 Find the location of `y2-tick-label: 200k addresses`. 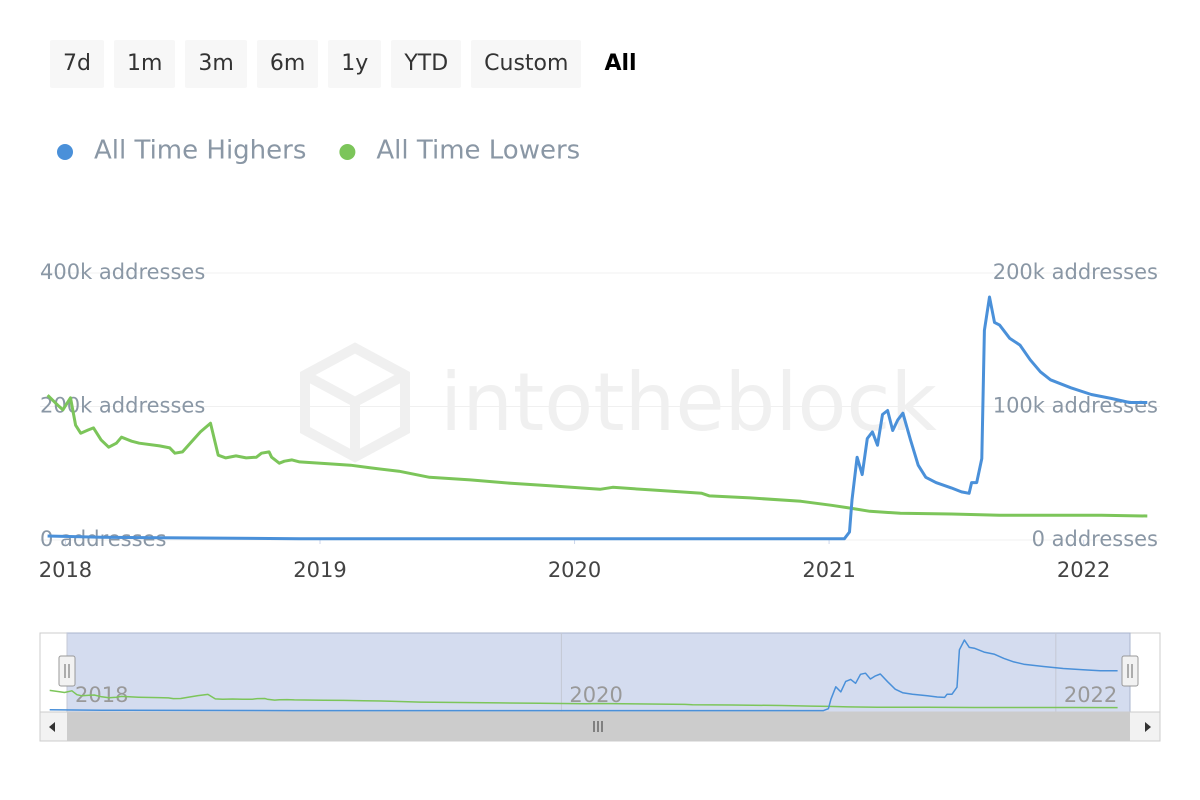

y2-tick-label: 200k addresses is located at coordinates (1075, 272).